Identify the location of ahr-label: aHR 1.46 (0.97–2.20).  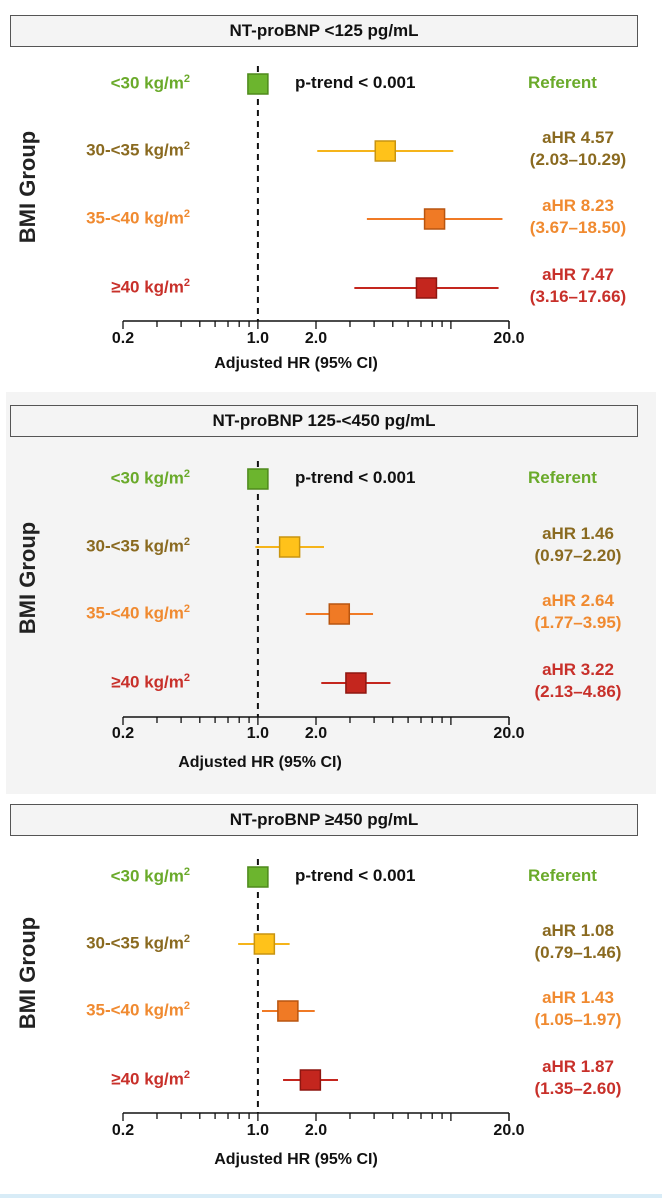
(578, 545).